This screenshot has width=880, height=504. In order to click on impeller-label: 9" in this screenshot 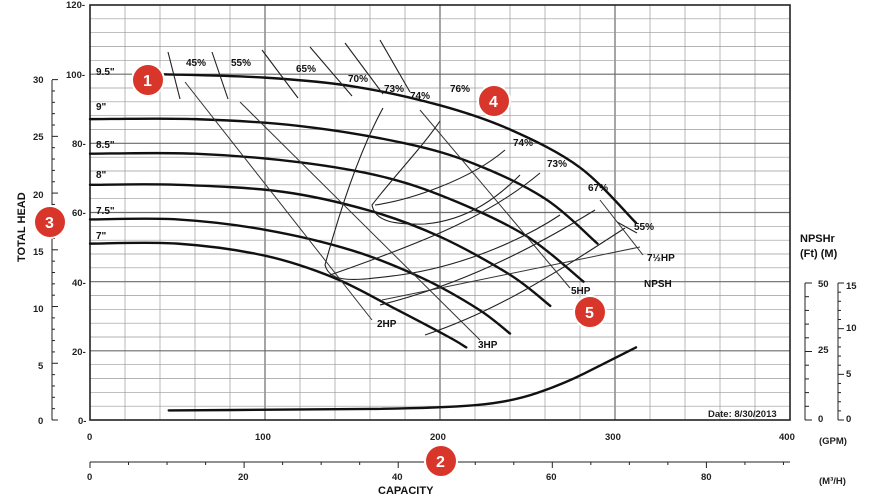, I will do `click(101, 107)`.